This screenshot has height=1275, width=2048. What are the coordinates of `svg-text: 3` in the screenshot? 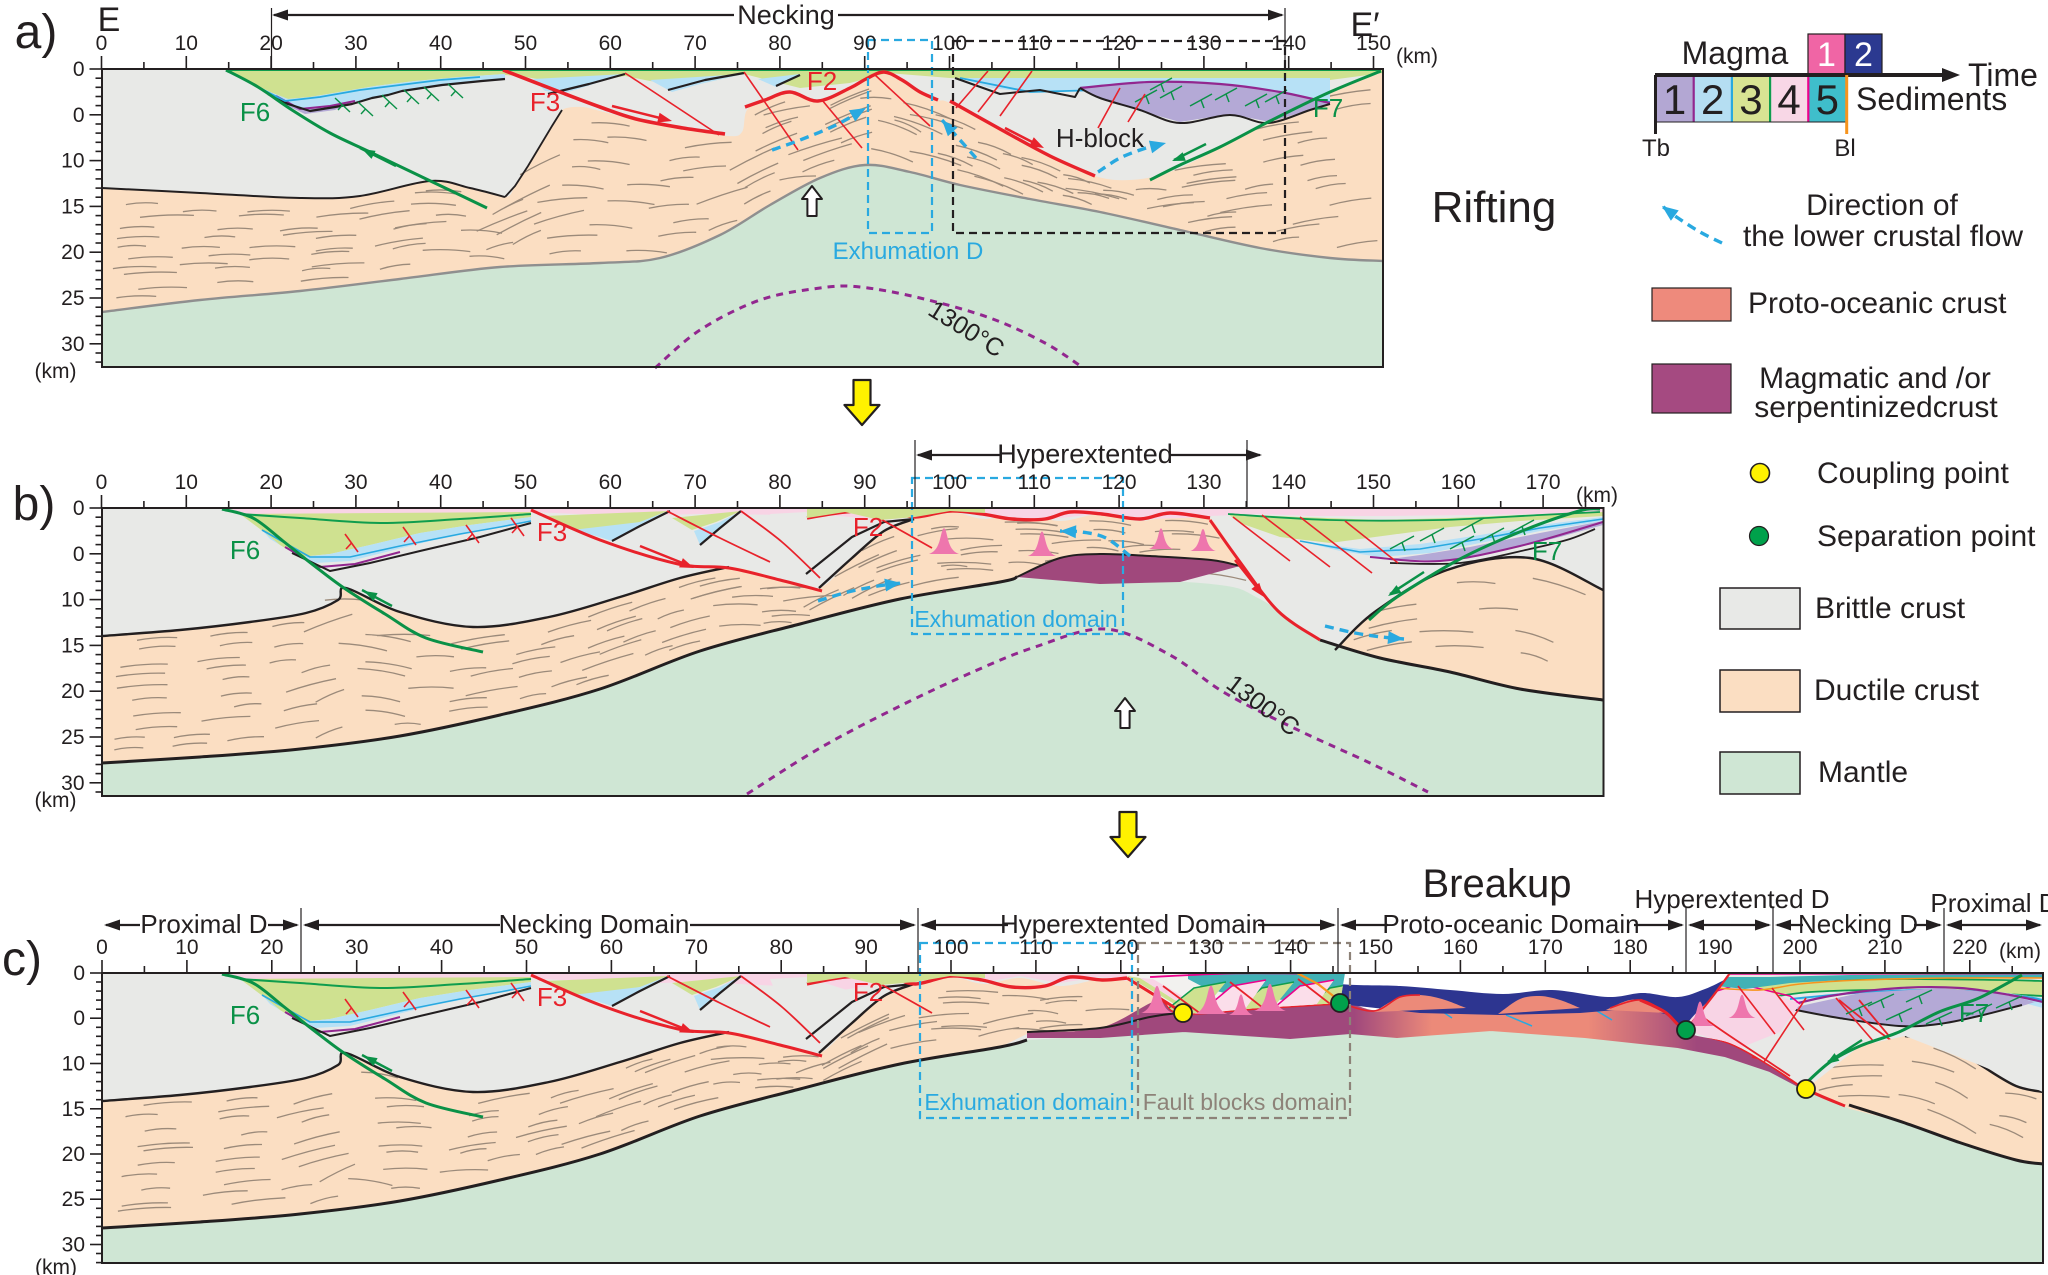 It's located at (1750, 99).